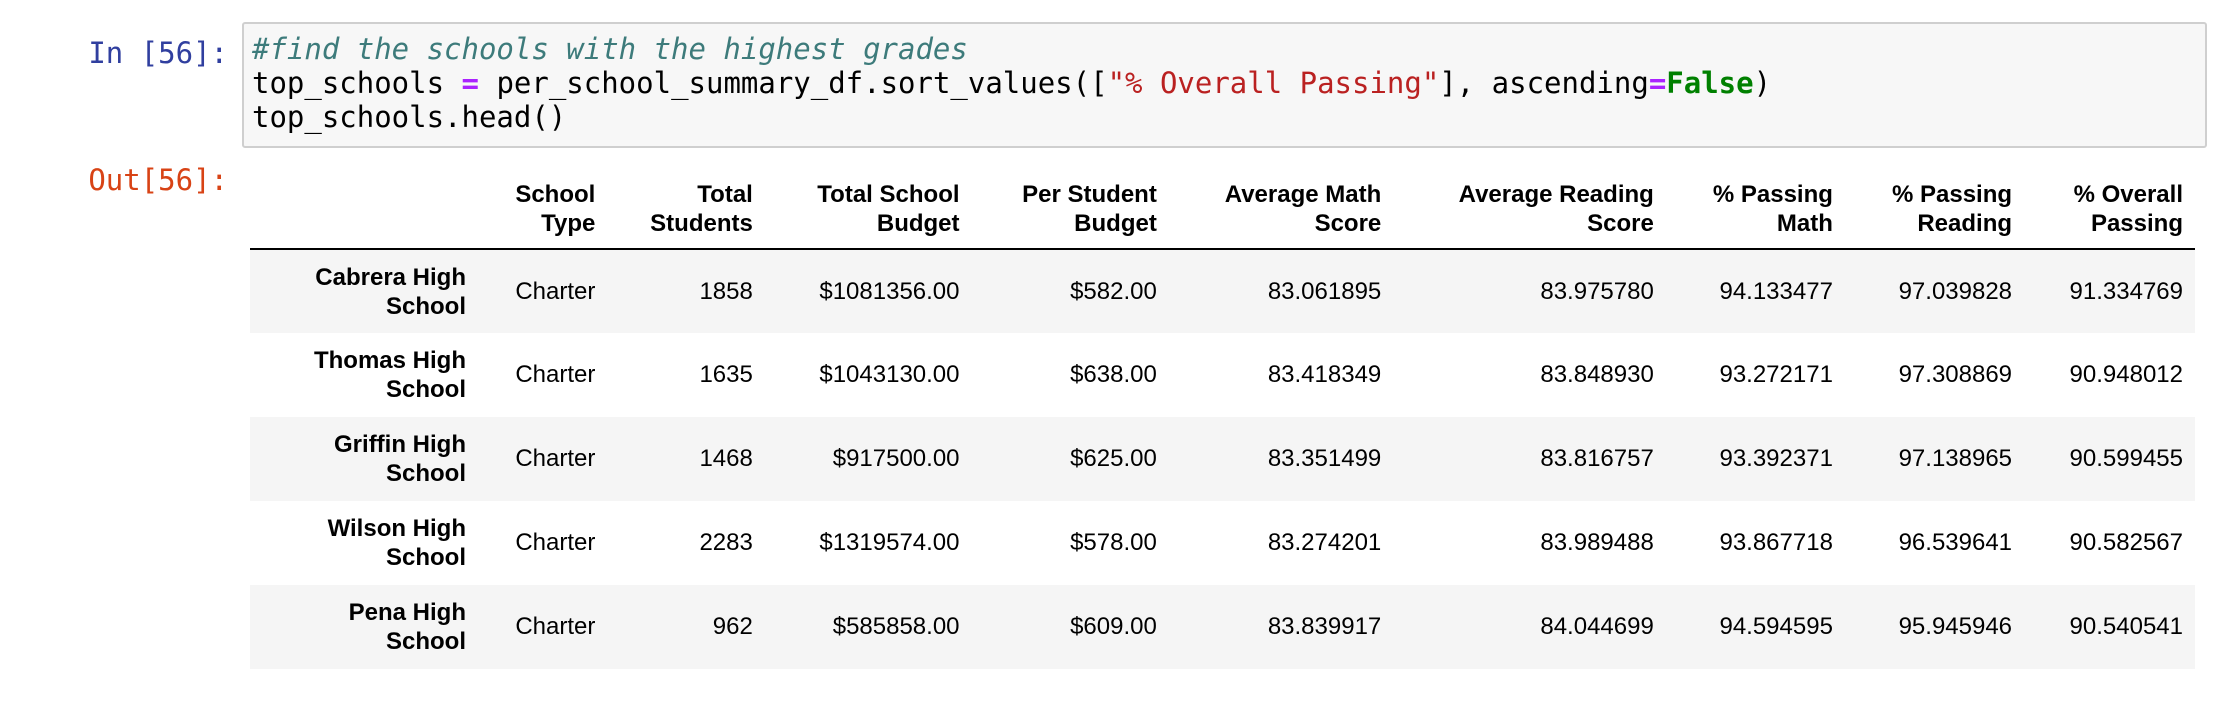 Image resolution: width=2226 pixels, height=702 pixels. I want to click on column-header-line2: Math, so click(1804, 223).